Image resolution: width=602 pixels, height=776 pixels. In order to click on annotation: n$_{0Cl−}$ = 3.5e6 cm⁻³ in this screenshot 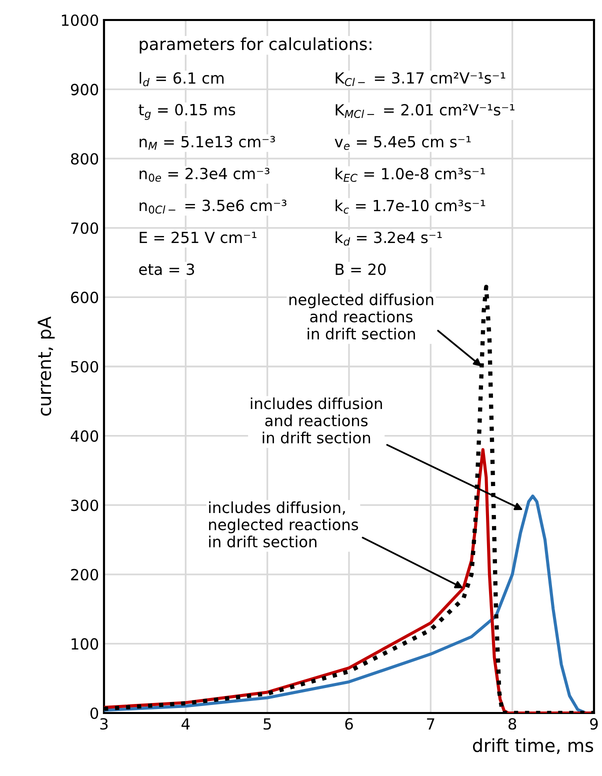, I will do `click(213, 207)`.